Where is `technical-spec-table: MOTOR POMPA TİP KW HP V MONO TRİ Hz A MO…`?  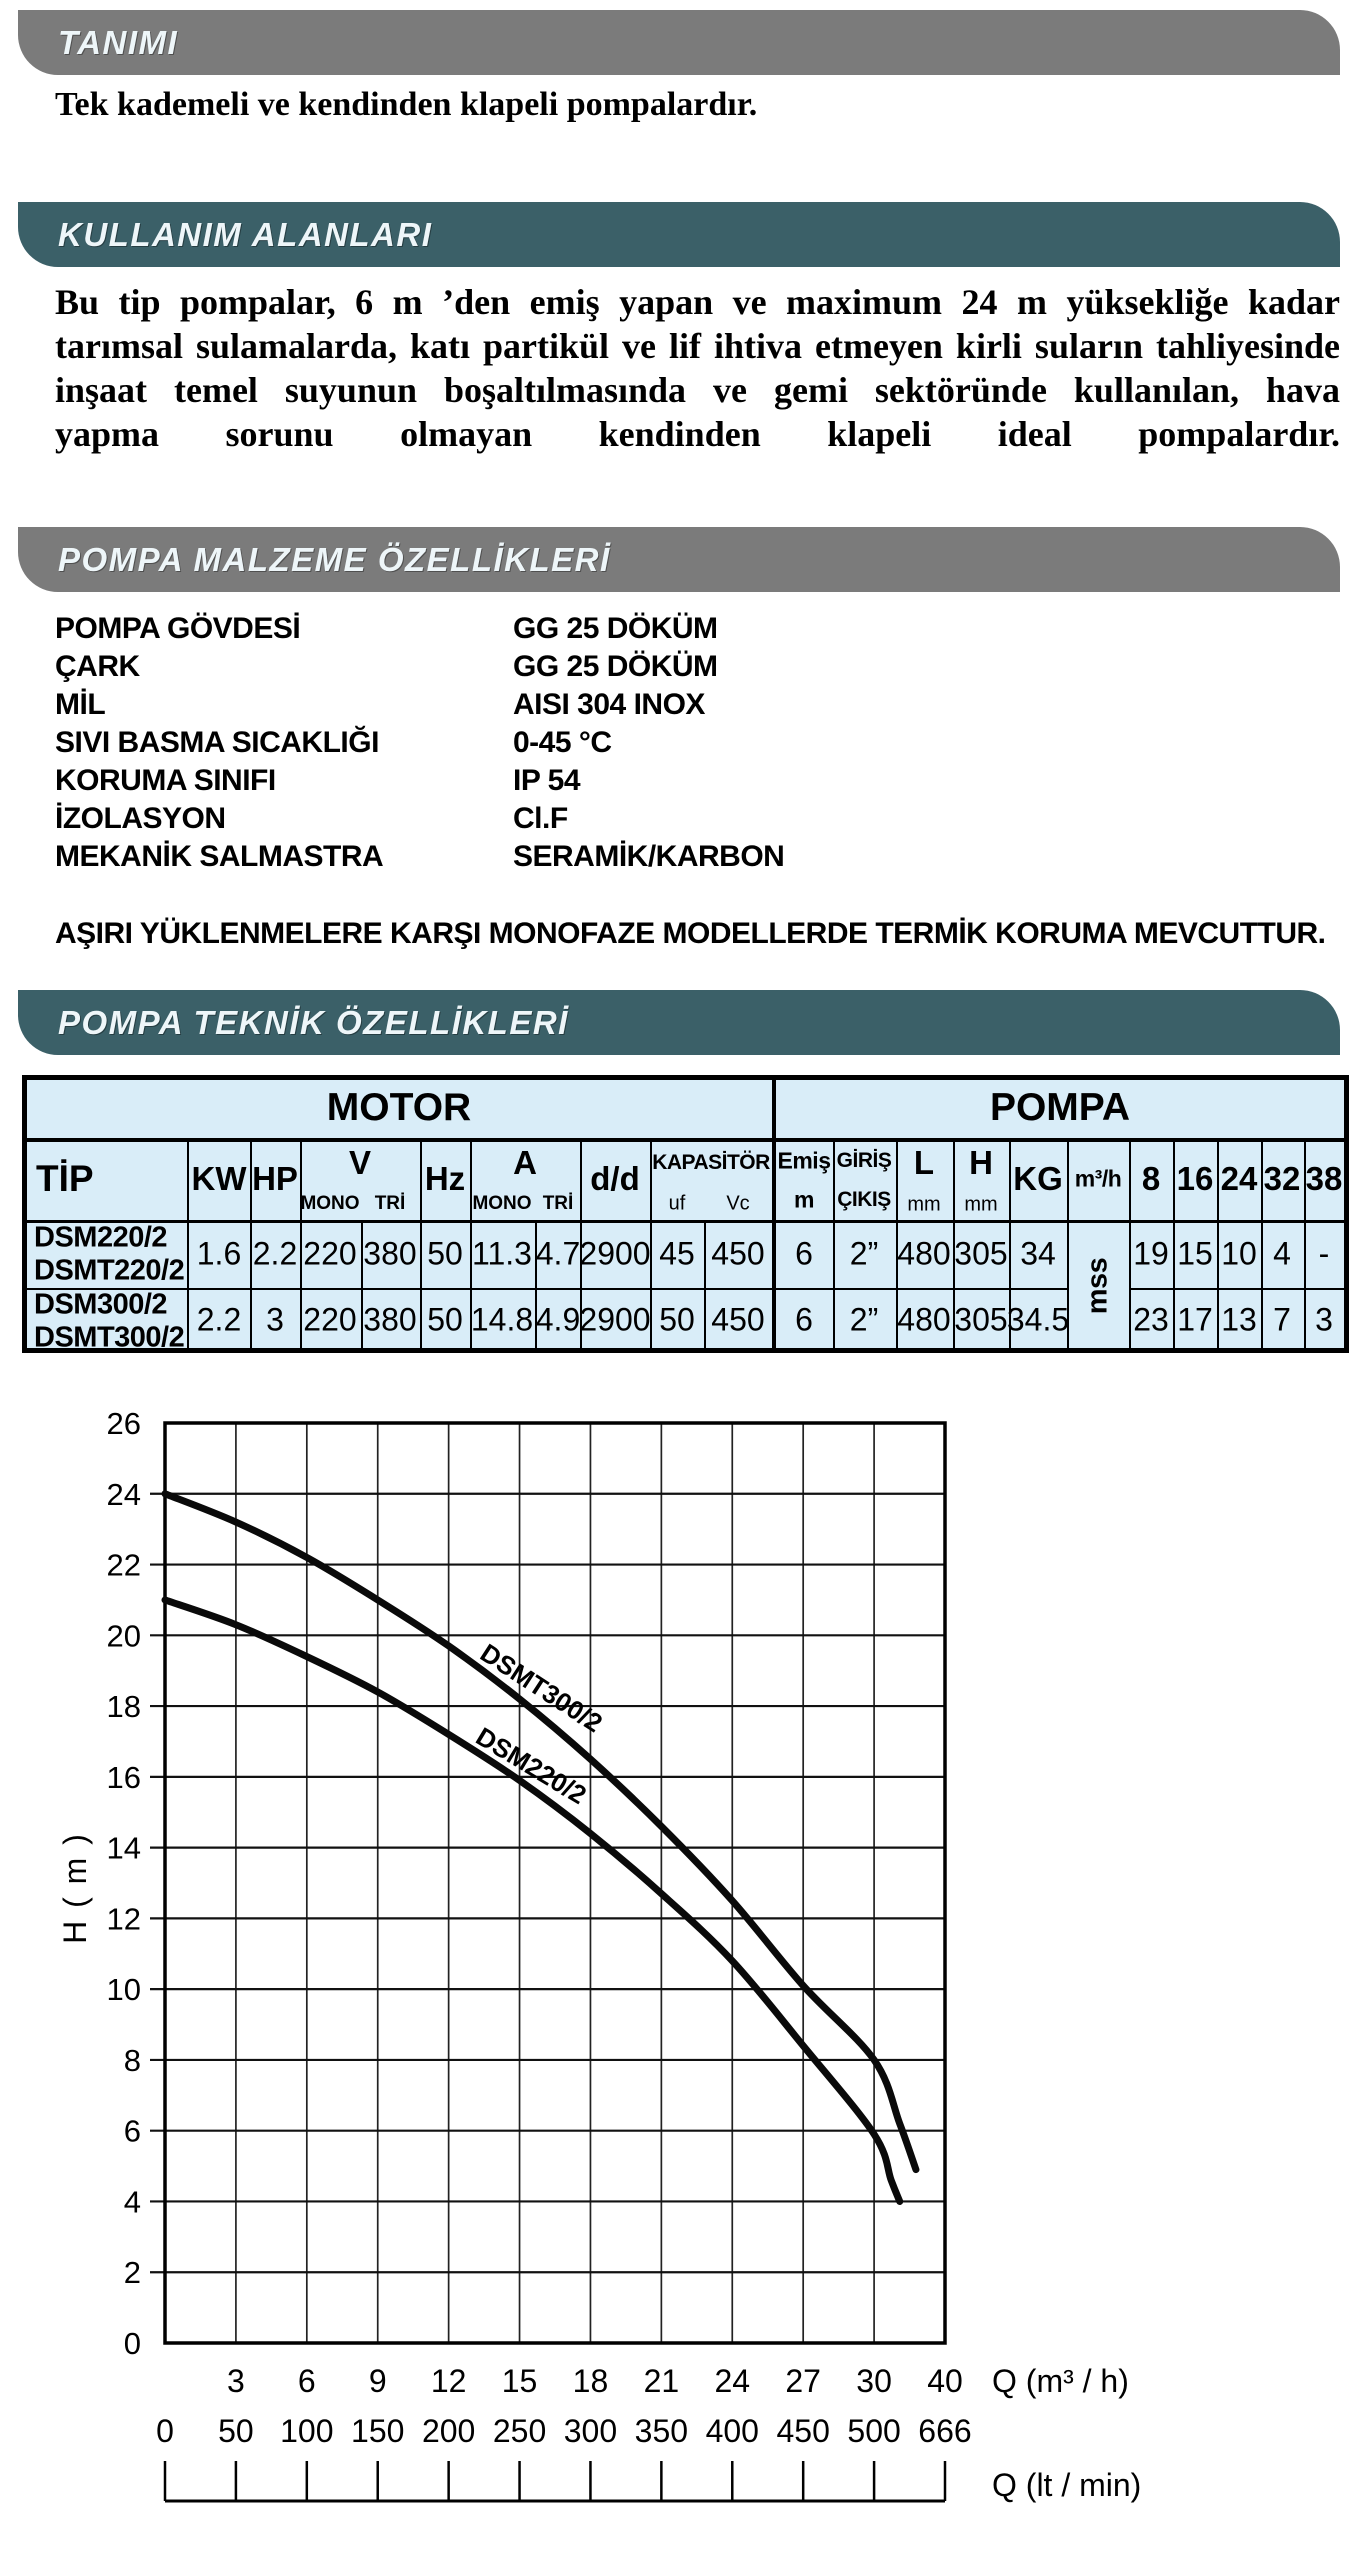
technical-spec-table: MOTOR POMPA TİP KW HP V MONO TRİ Hz A MO… is located at coordinates (685, 1214).